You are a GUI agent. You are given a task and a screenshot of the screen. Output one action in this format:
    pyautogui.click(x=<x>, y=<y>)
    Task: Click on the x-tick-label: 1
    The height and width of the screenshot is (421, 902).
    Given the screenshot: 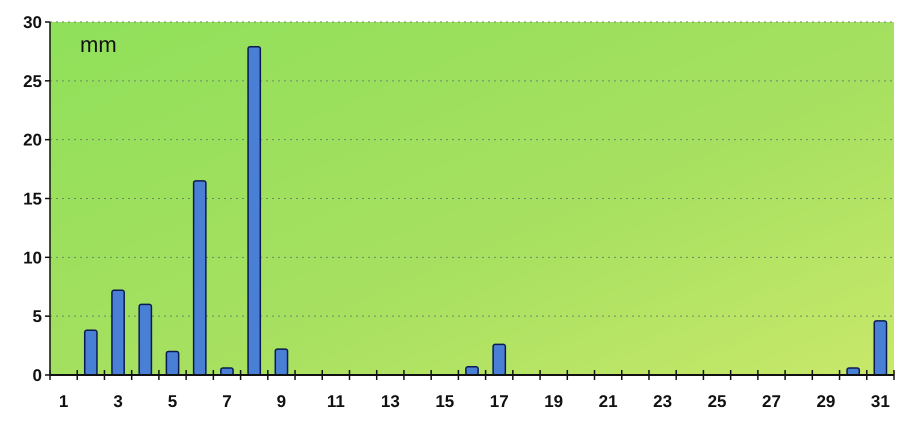 What is the action you would take?
    pyautogui.click(x=63, y=401)
    